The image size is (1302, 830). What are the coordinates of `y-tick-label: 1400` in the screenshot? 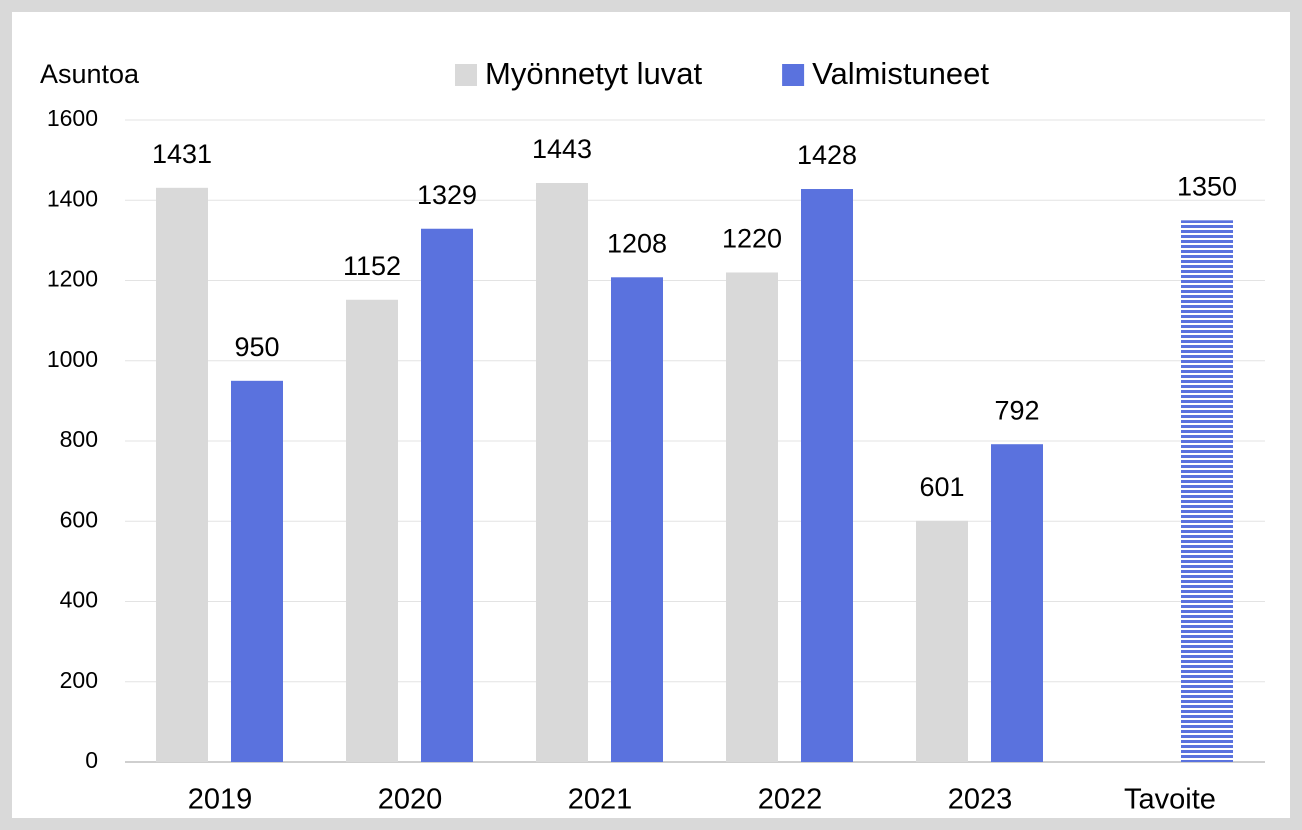 It's located at (72, 198).